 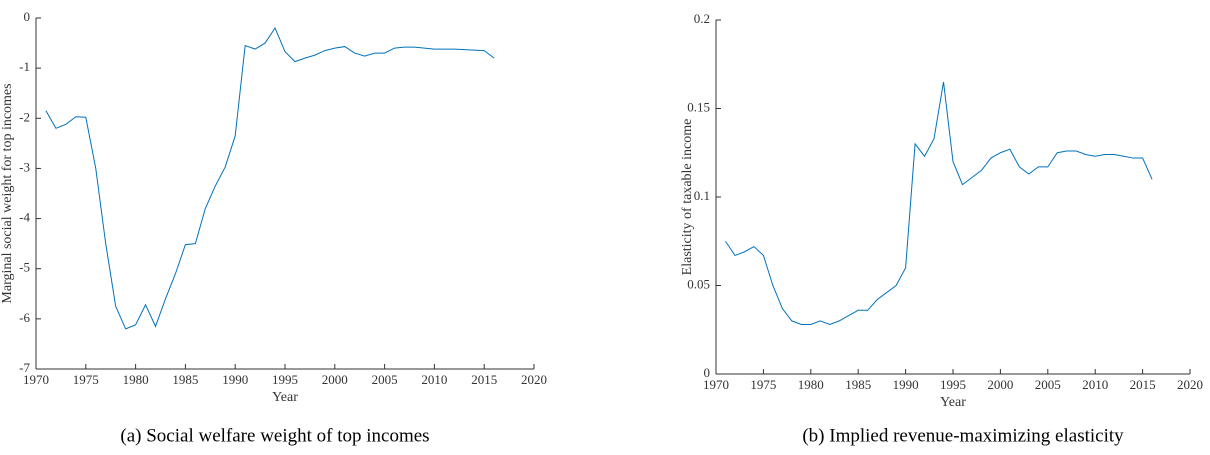 I want to click on y-tick-label: -7, so click(x=24, y=367).